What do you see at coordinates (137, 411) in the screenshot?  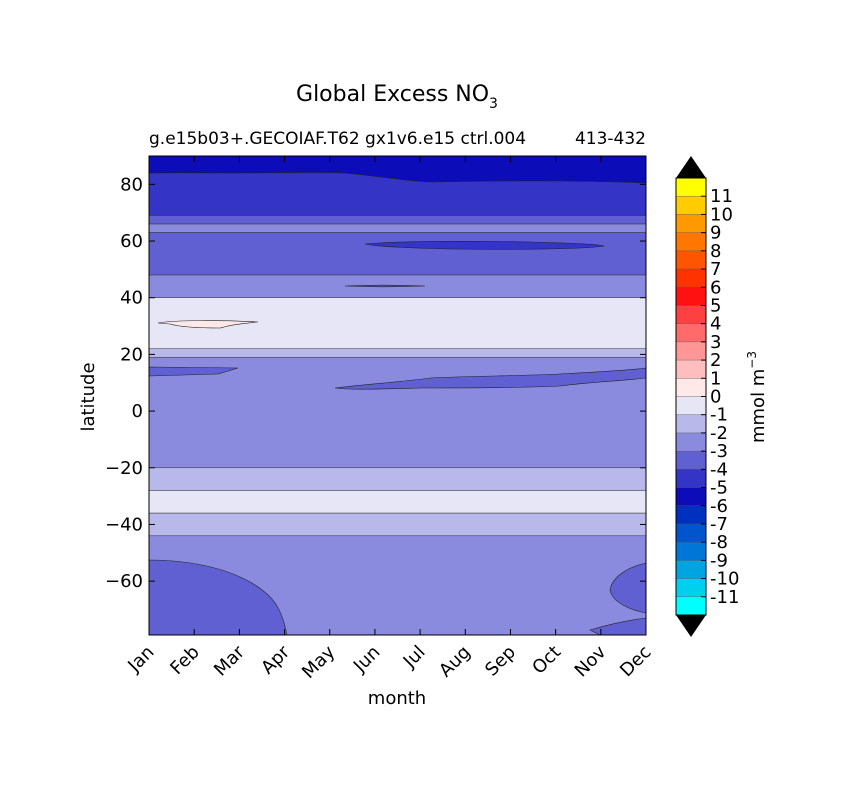 I see `y-tick-label: 0` at bounding box center [137, 411].